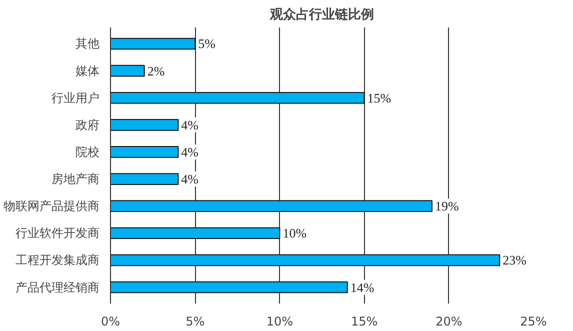 Image resolution: width=573 pixels, height=331 pixels. Describe the element at coordinates (533, 321) in the screenshot. I see `x-tick-label: 25%` at that location.